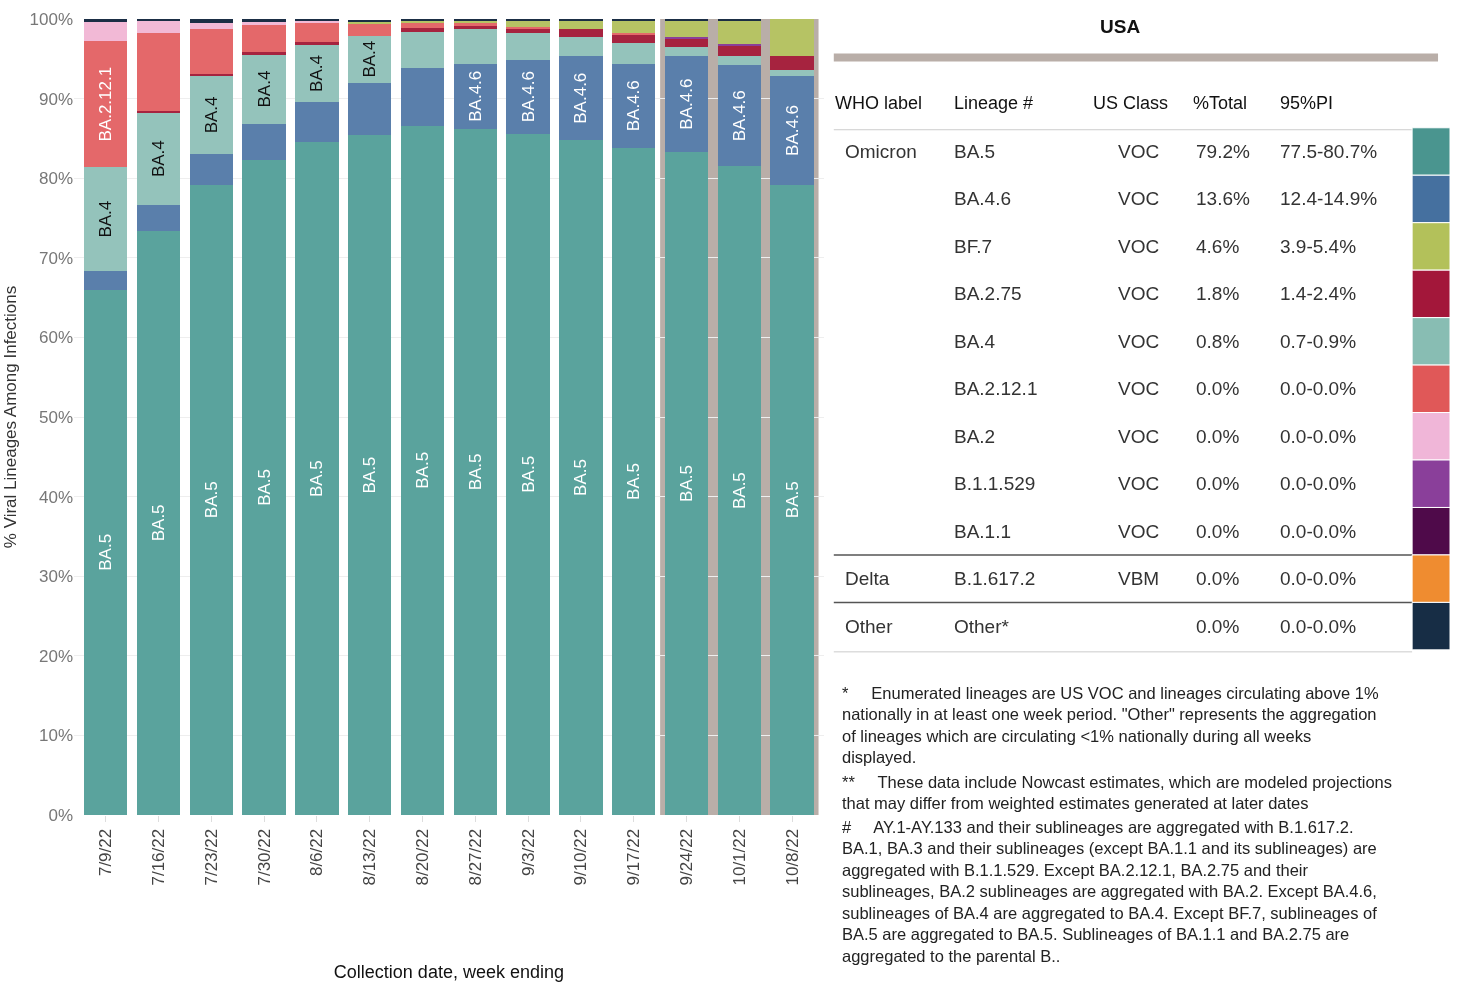 The width and height of the screenshot is (1460, 995). I want to click on category-label: 95%PI, so click(1307, 103).